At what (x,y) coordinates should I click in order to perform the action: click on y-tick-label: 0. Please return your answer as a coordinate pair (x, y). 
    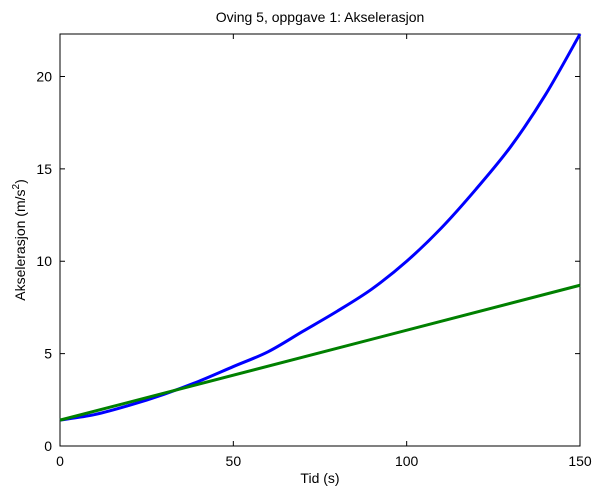
    Looking at the image, I should click on (48, 446).